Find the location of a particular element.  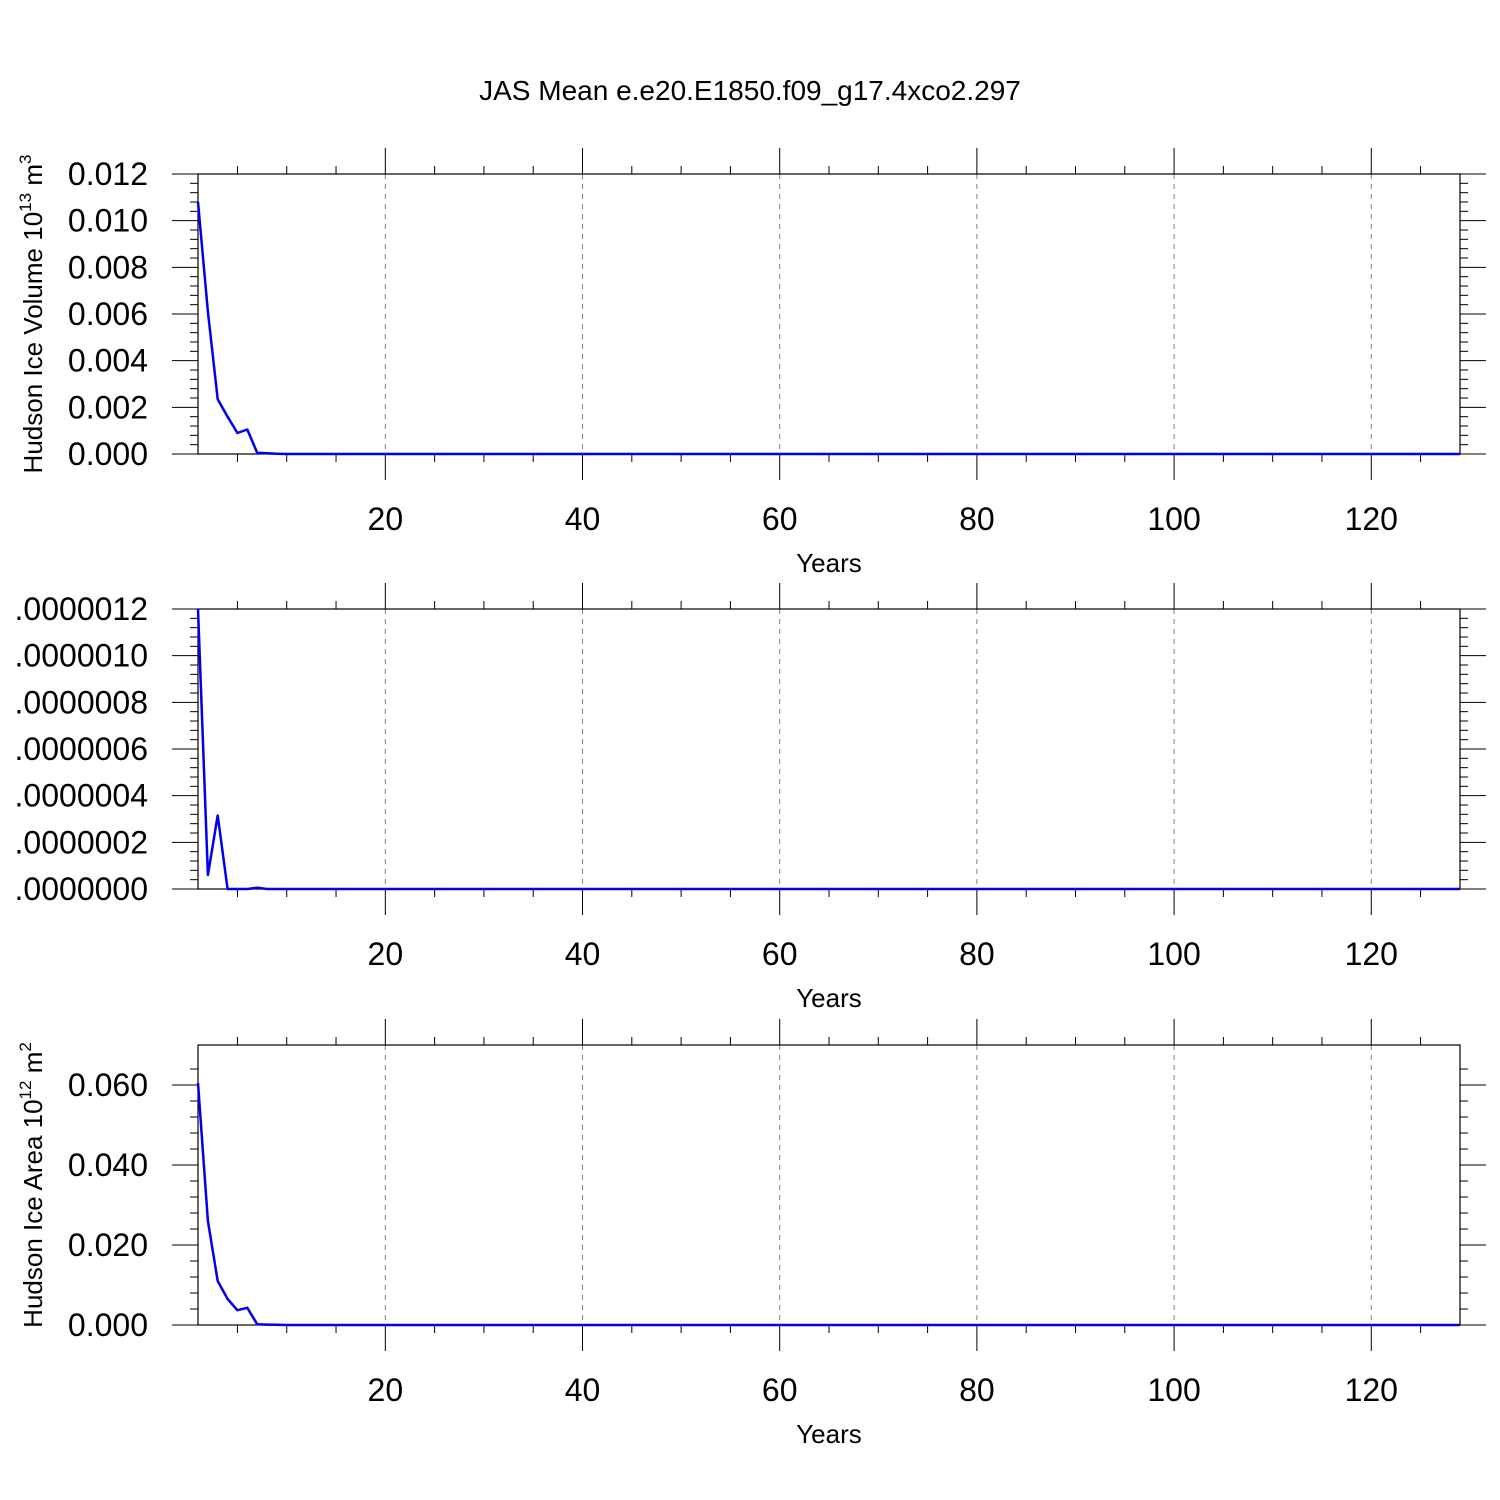

y-tick-label: .0000000 is located at coordinates (81, 889).